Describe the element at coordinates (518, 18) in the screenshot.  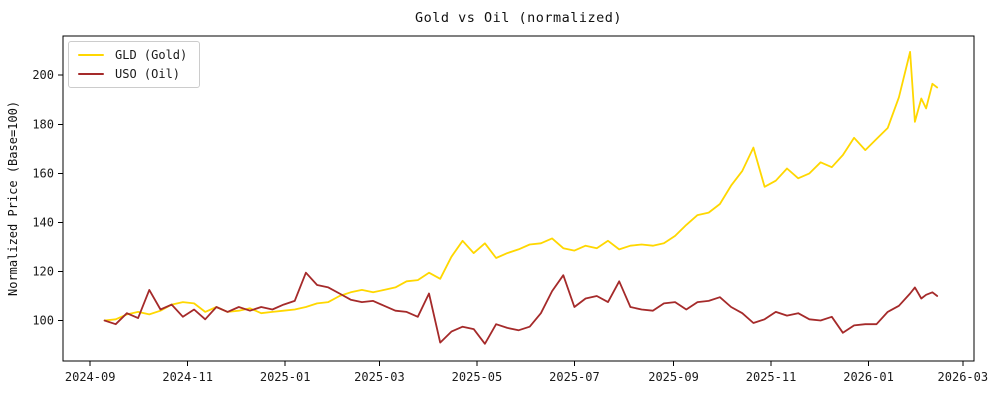
I see `chart-title: Gold vs Oil (normalized)` at that location.